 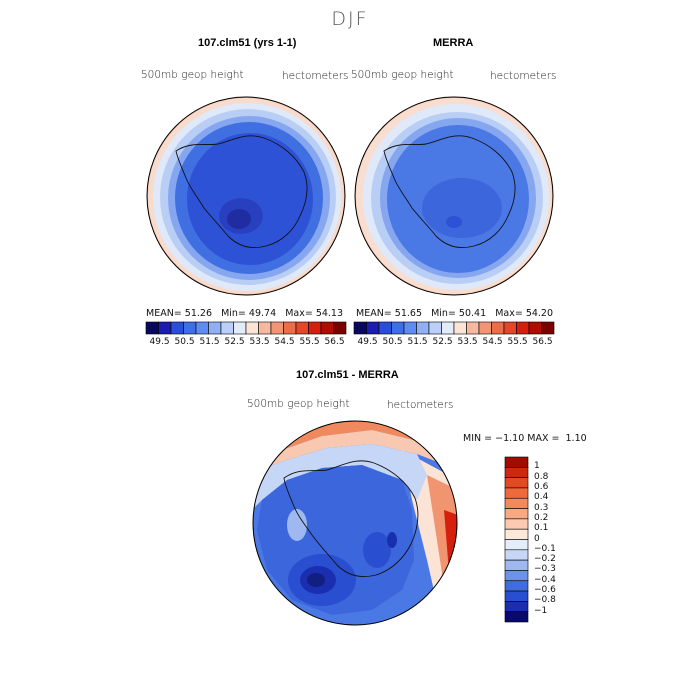 I want to click on panel-1-title: 107.clm51 (yrs 1-1), so click(x=247, y=43).